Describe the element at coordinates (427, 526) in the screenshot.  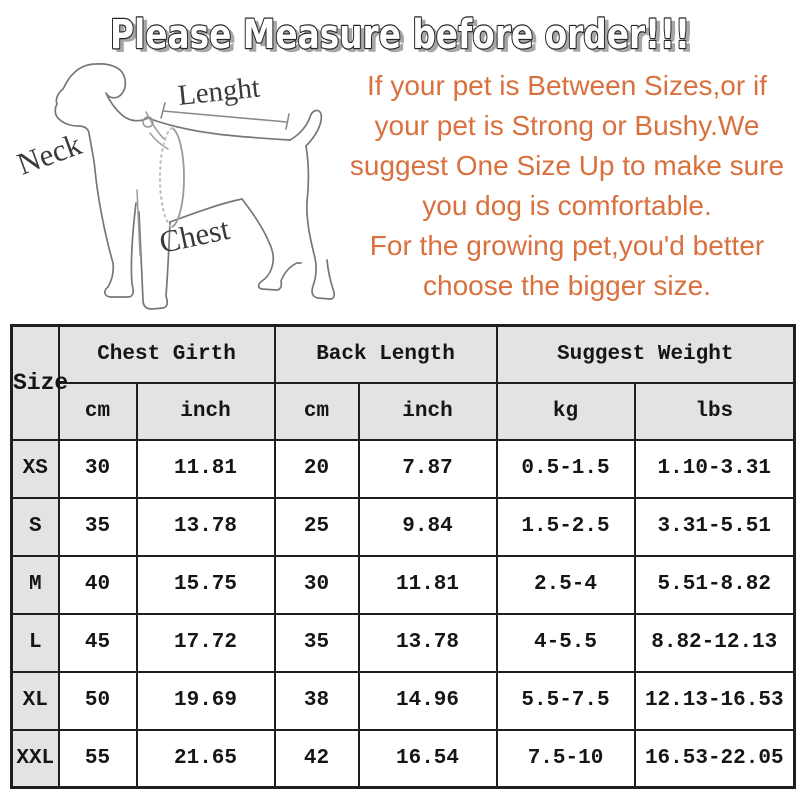
I see `table-cell: 9.84` at that location.